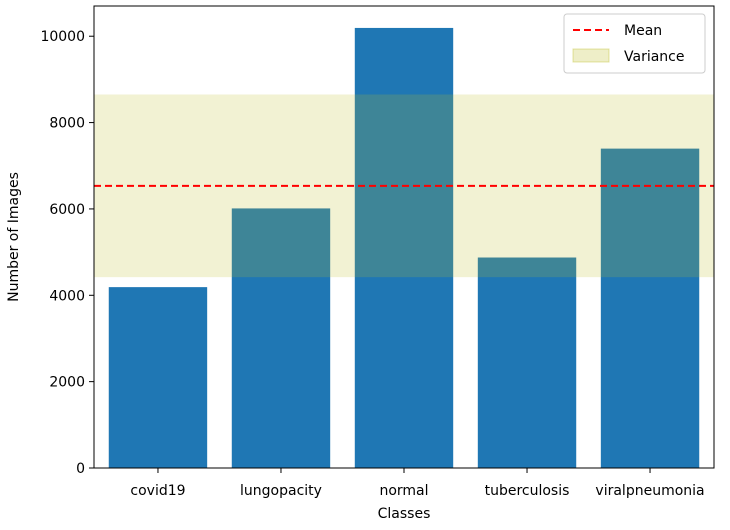  I want to click on bar-covid19, so click(158, 377).